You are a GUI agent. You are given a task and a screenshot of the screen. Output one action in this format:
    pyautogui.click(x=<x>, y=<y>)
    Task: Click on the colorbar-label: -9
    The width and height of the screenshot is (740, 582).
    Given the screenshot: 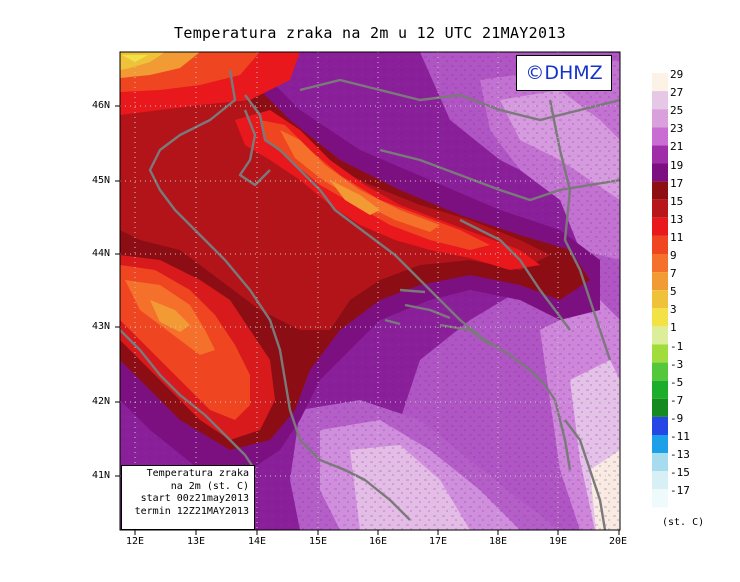 What is the action you would take?
    pyautogui.click(x=677, y=418)
    